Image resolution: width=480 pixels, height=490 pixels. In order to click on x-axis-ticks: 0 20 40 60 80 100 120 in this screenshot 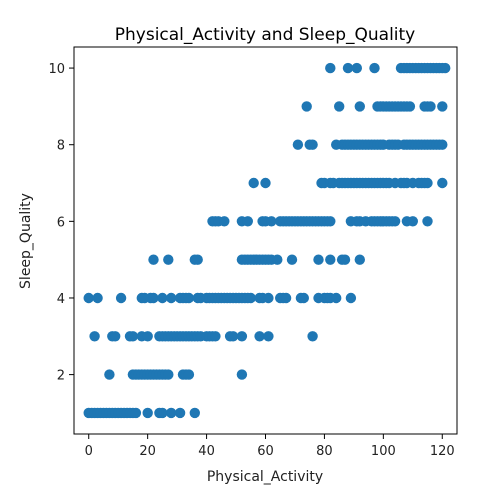, I will do `click(270, 446)`.